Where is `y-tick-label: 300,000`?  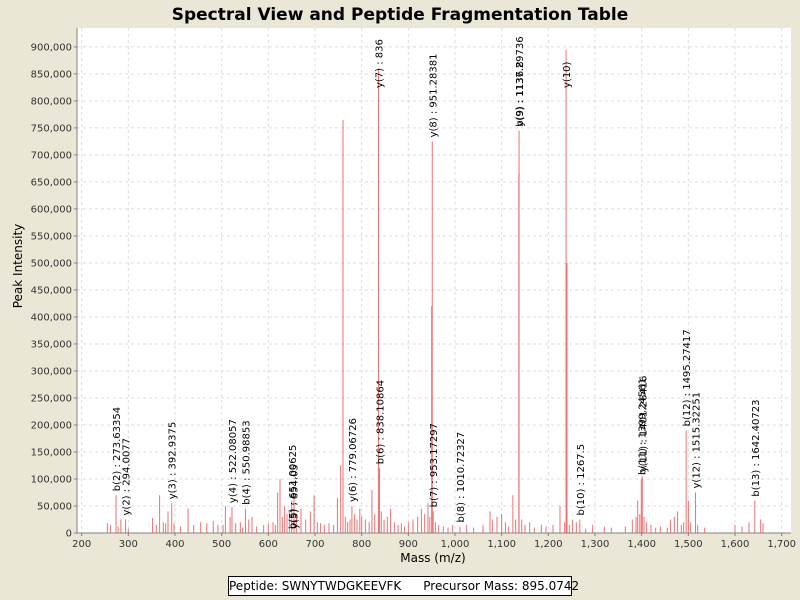
y-tick-label: 300,000 is located at coordinates (51, 371).